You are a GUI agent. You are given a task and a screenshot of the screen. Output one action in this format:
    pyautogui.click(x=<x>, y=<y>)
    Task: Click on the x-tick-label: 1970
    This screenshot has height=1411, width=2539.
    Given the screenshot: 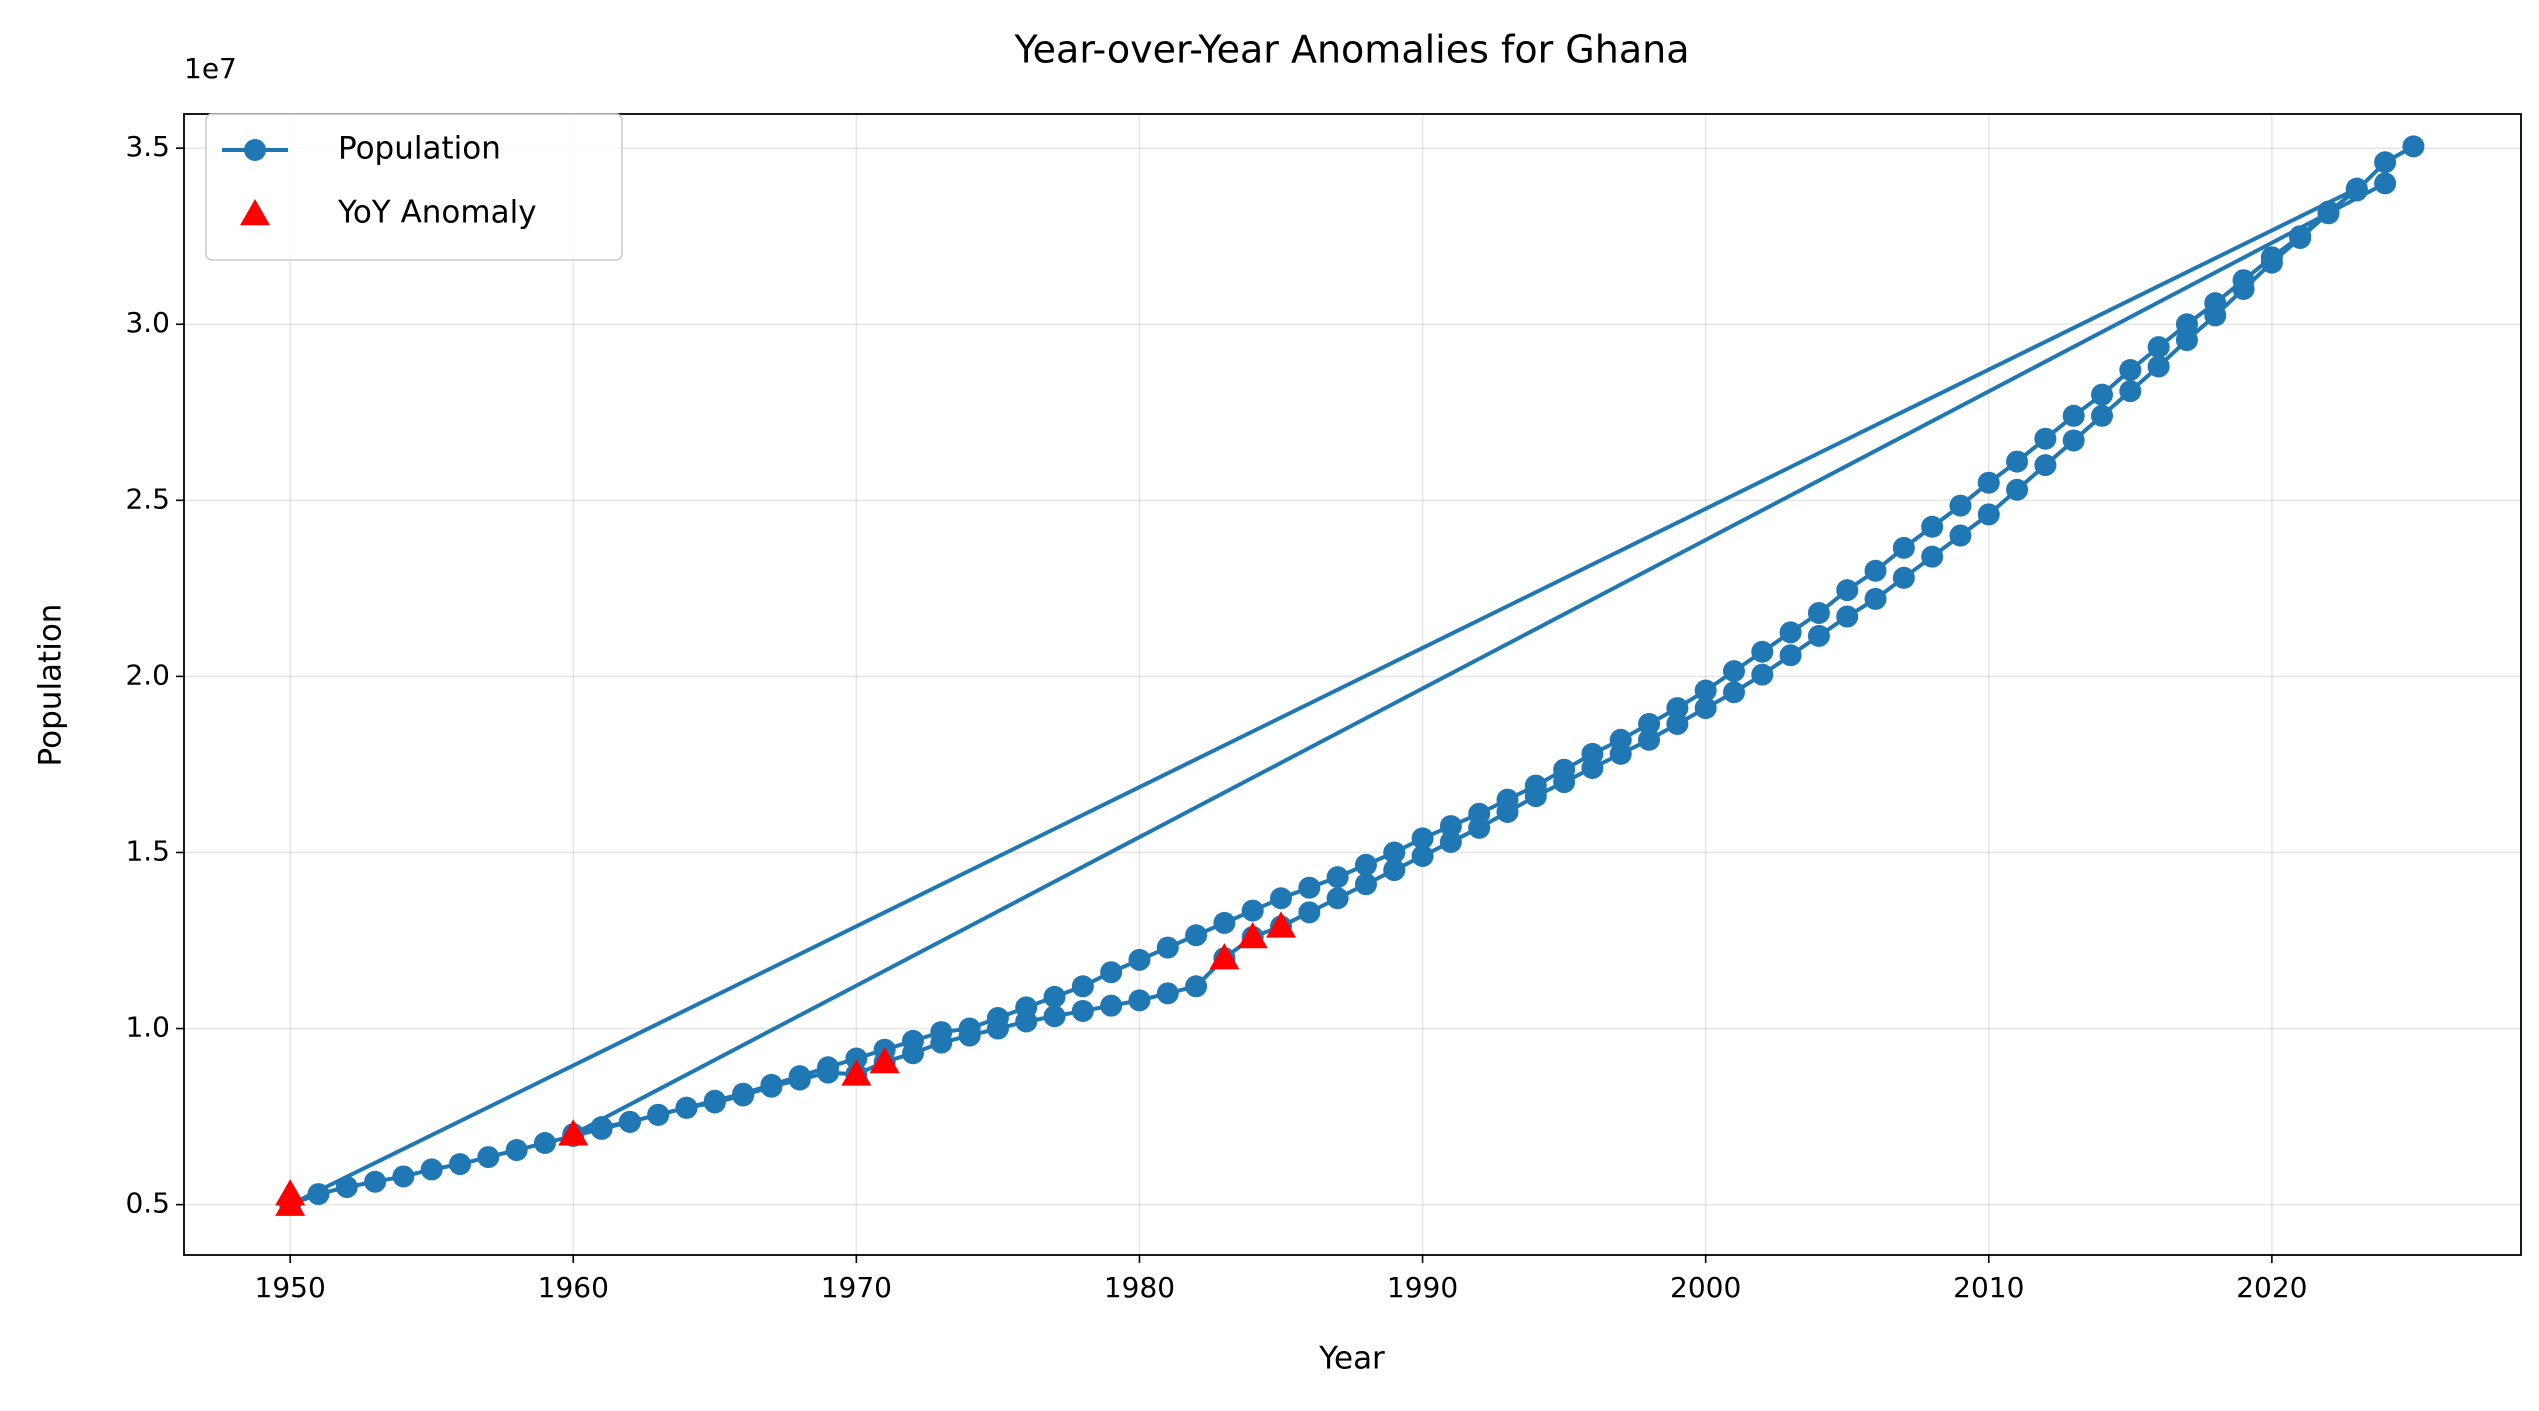 What is the action you would take?
    pyautogui.click(x=856, y=1287)
    